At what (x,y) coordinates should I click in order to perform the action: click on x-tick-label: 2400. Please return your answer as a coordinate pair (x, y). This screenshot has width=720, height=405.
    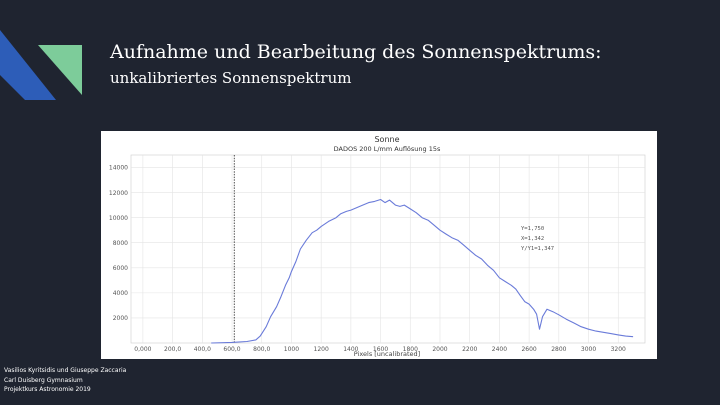
    Looking at the image, I should click on (499, 349).